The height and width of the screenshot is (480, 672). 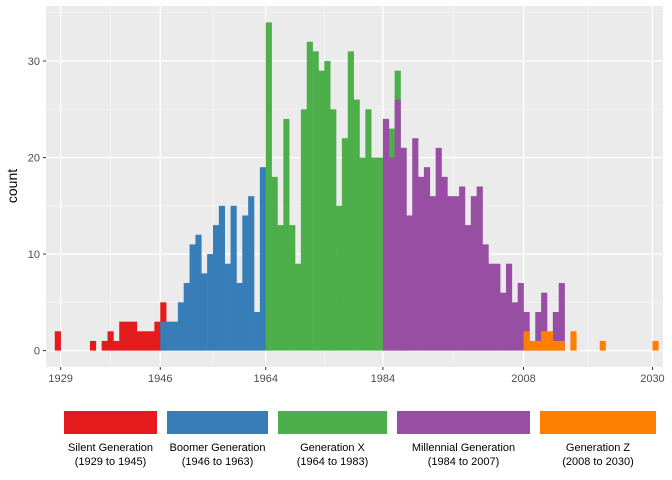 I want to click on legend-label-range: (1946 to 1963), so click(x=218, y=462).